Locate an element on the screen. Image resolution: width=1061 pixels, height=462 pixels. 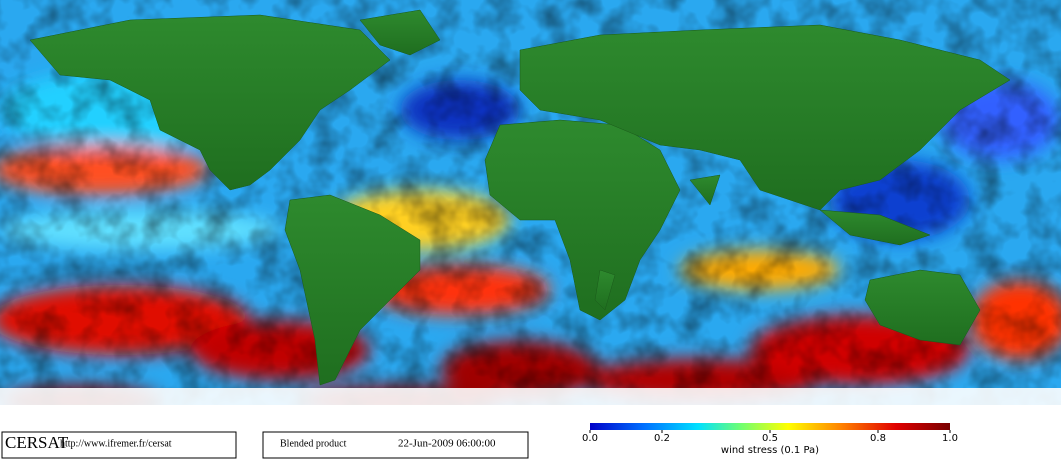
colorbar is located at coordinates (770, 426).